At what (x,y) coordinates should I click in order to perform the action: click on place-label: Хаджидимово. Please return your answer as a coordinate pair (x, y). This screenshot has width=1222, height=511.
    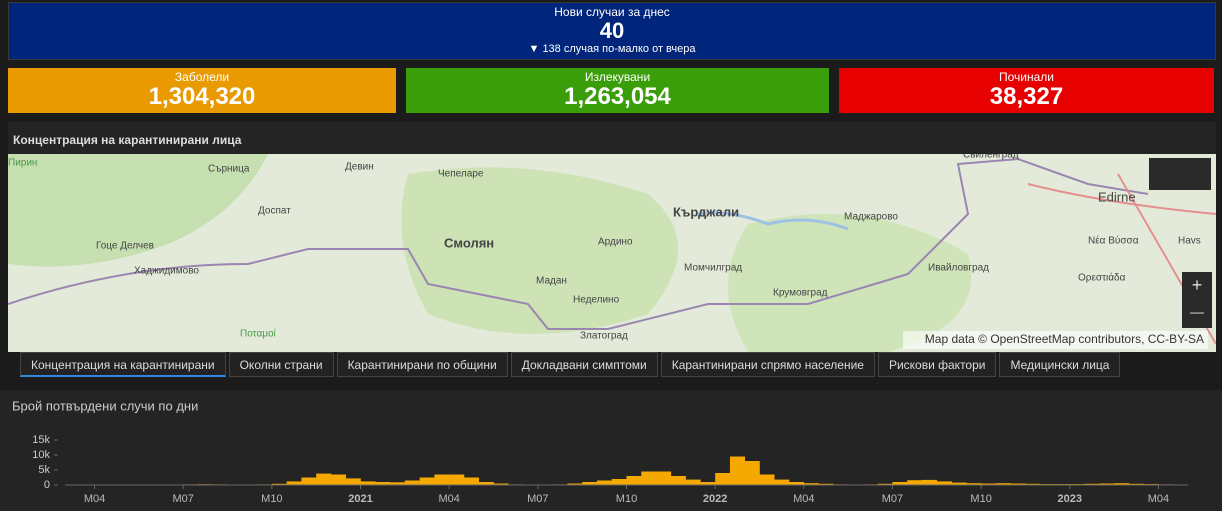
    Looking at the image, I should click on (166, 271).